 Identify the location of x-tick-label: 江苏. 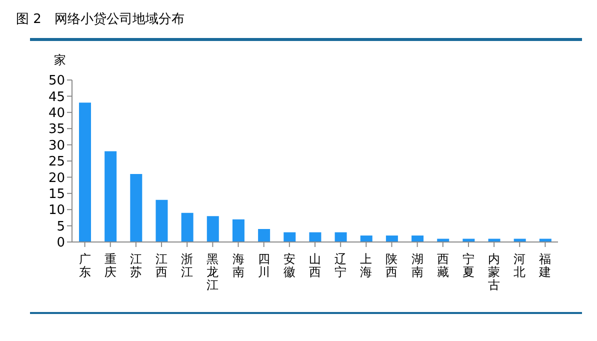
(136, 265).